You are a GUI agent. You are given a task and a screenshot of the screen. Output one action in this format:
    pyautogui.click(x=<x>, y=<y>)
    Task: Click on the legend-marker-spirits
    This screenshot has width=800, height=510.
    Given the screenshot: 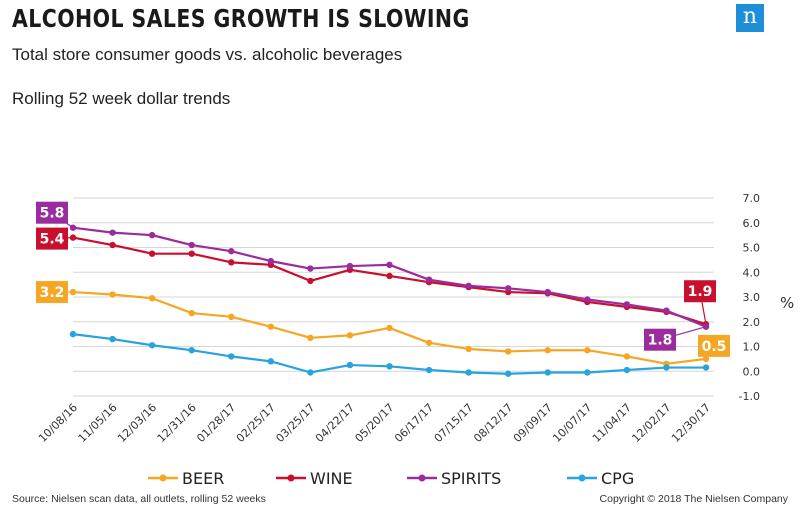 What is the action you would take?
    pyautogui.click(x=422, y=478)
    